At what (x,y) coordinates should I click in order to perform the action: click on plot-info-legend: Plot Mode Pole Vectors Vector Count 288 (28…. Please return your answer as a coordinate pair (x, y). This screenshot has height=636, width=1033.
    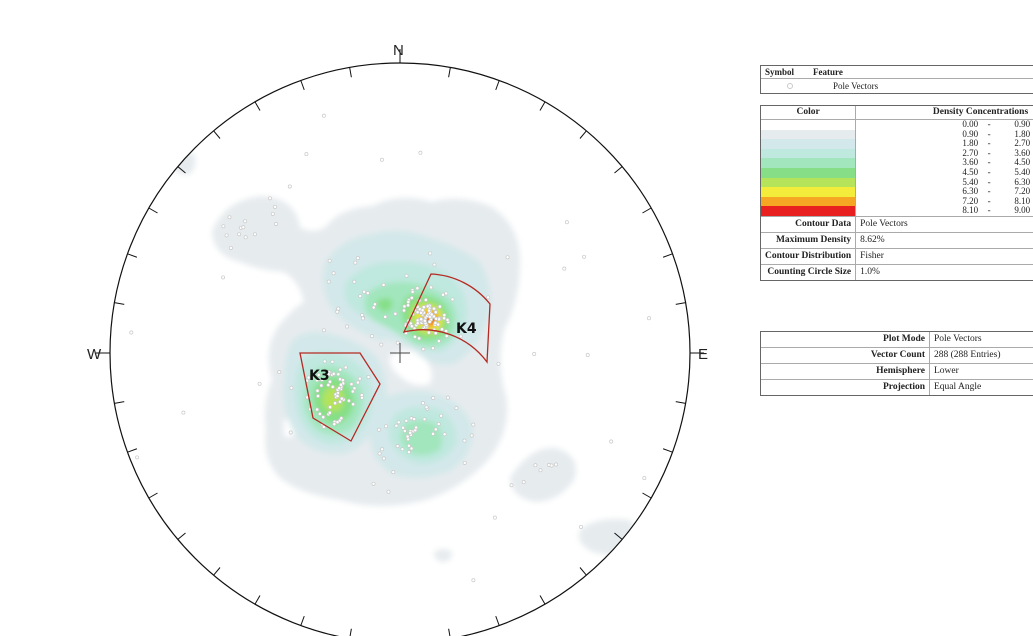
    Looking at the image, I should click on (896, 363).